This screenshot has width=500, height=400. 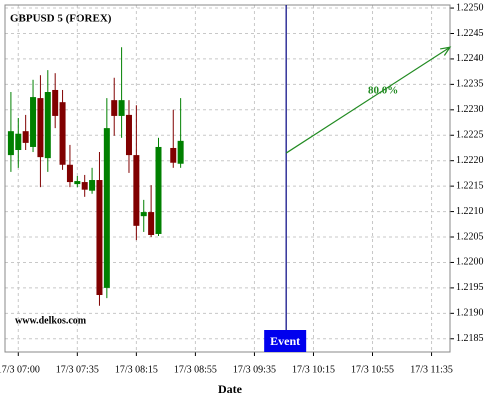 I want to click on y-tick-label: 1.2210, so click(x=470, y=211).